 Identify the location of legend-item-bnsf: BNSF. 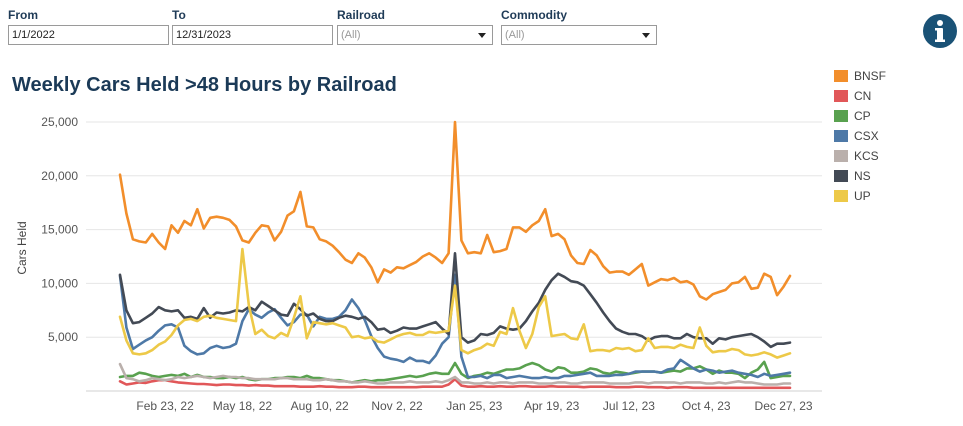
(860, 76).